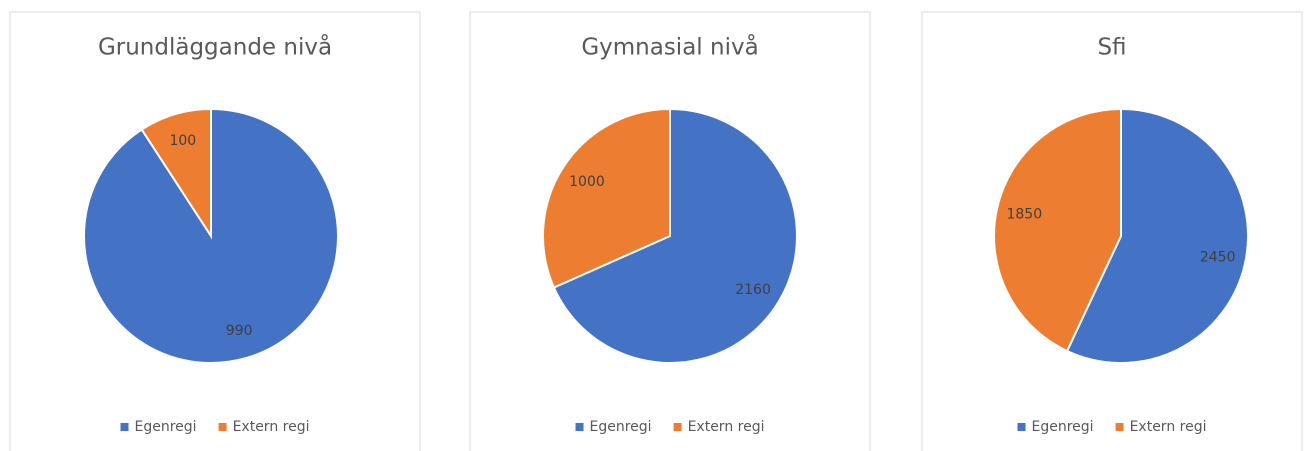 Image resolution: width=1310 pixels, height=451 pixels. Describe the element at coordinates (1111, 48) in the screenshot. I see `chart-title: Sfi` at that location.